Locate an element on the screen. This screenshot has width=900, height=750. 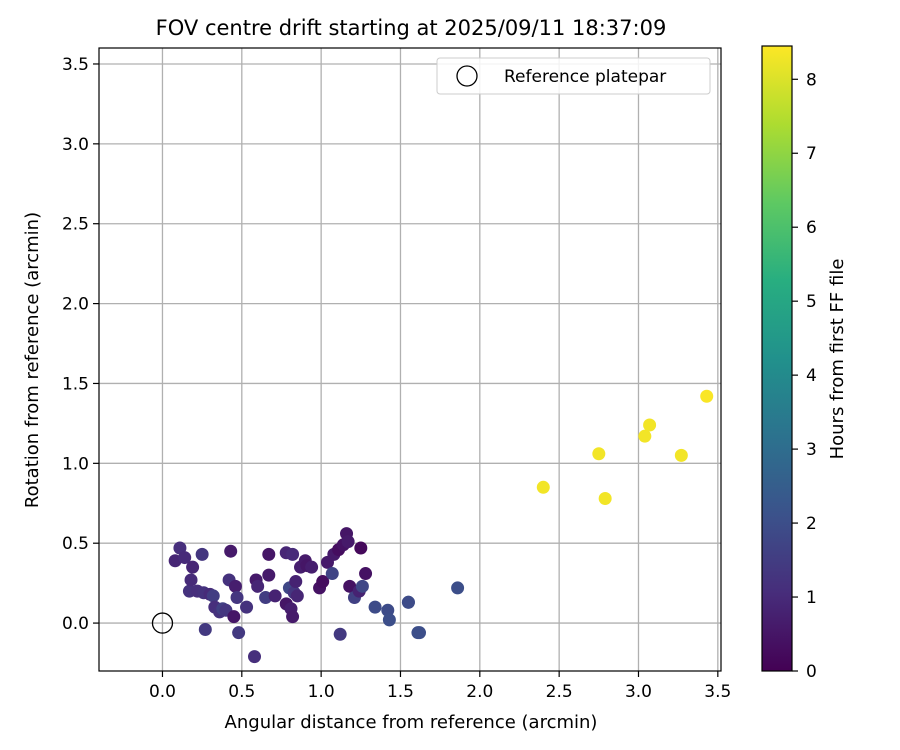
x-axis-ticks: 0.0 0.5 1.0 1.5 2.0 2.5 3.0 3.5 is located at coordinates (440, 686).